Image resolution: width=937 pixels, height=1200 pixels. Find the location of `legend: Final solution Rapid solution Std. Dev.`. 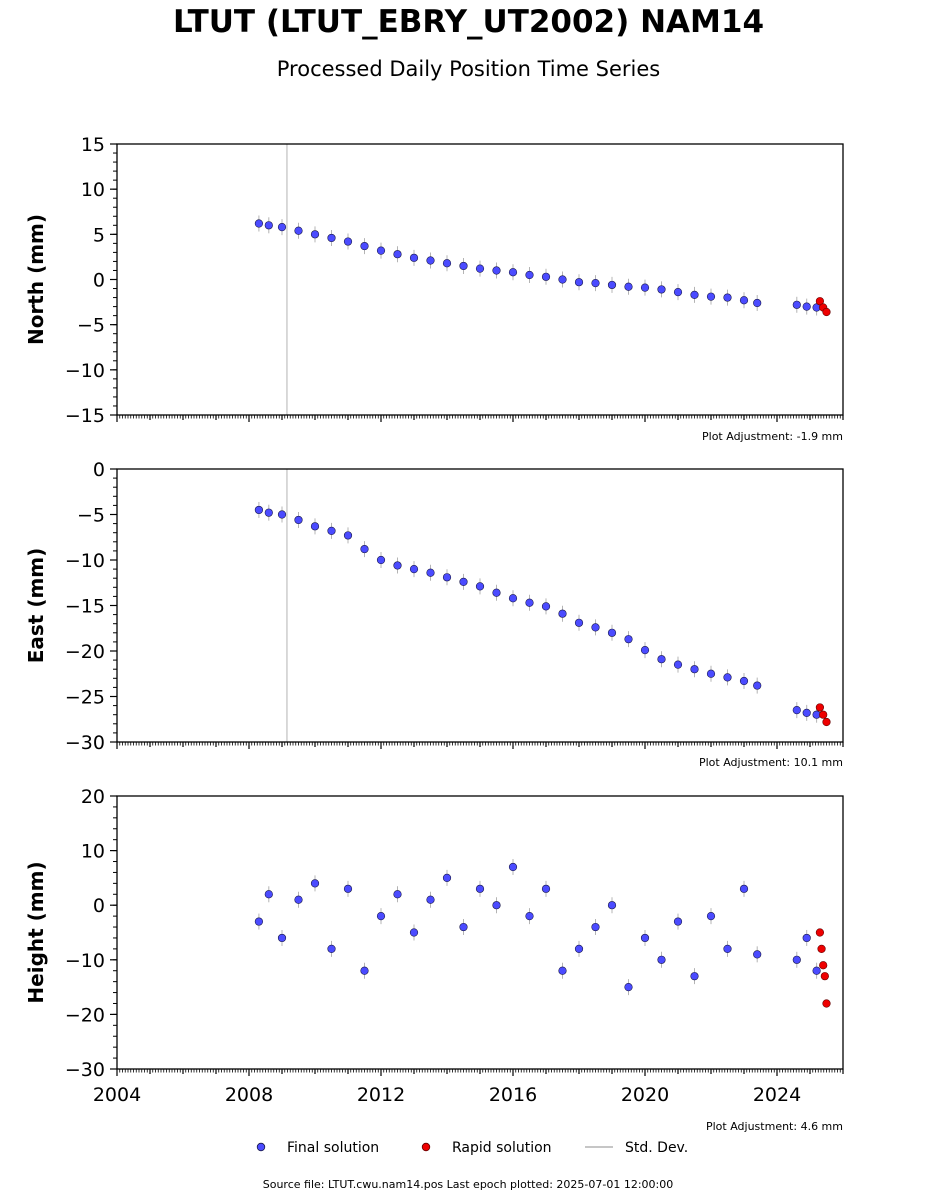

legend: Final solution Rapid solution Std. Dev. is located at coordinates (472, 1148).